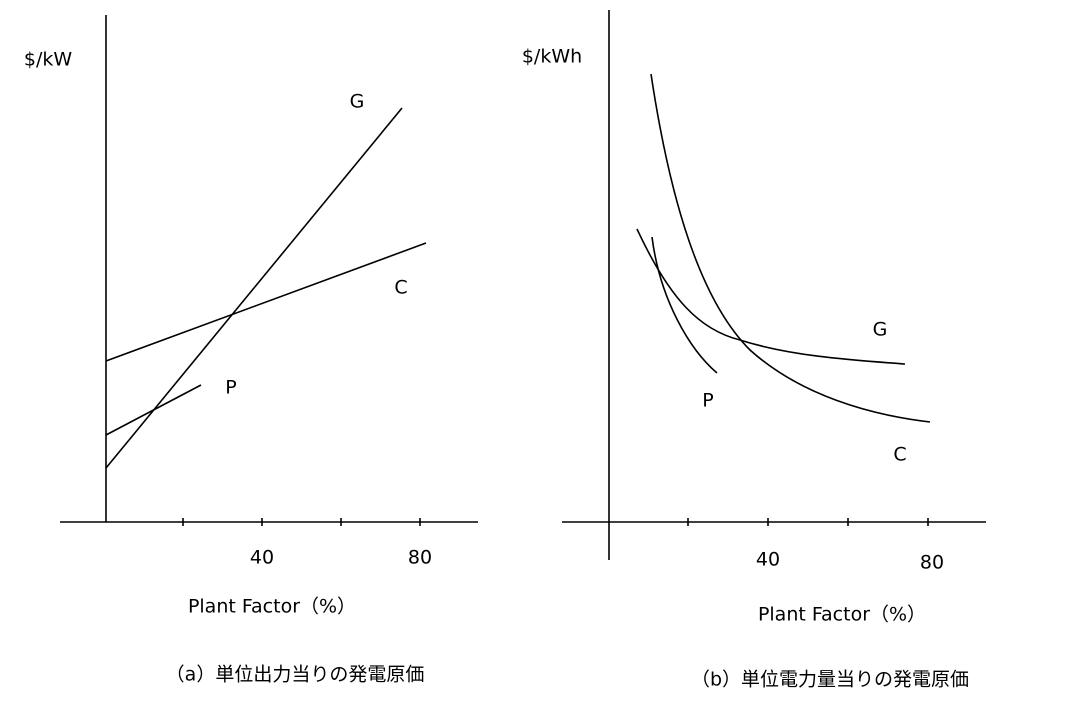  I want to click on y-label: $/kW, so click(48, 60).